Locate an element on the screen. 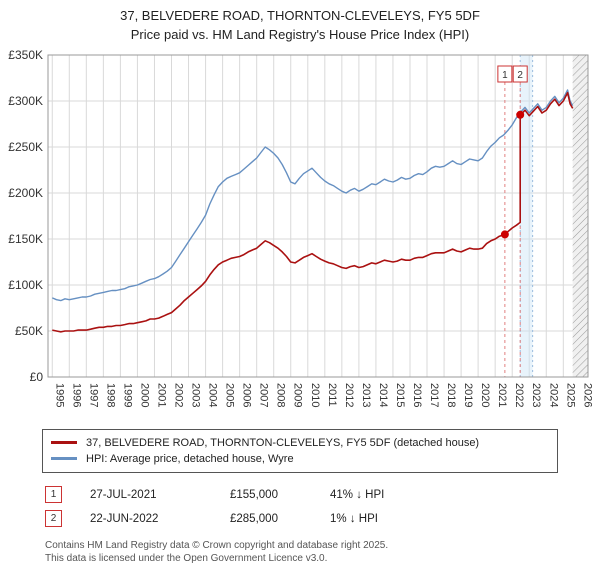 The width and height of the screenshot is (600, 565). y-tick-label: £0 is located at coordinates (37, 377).